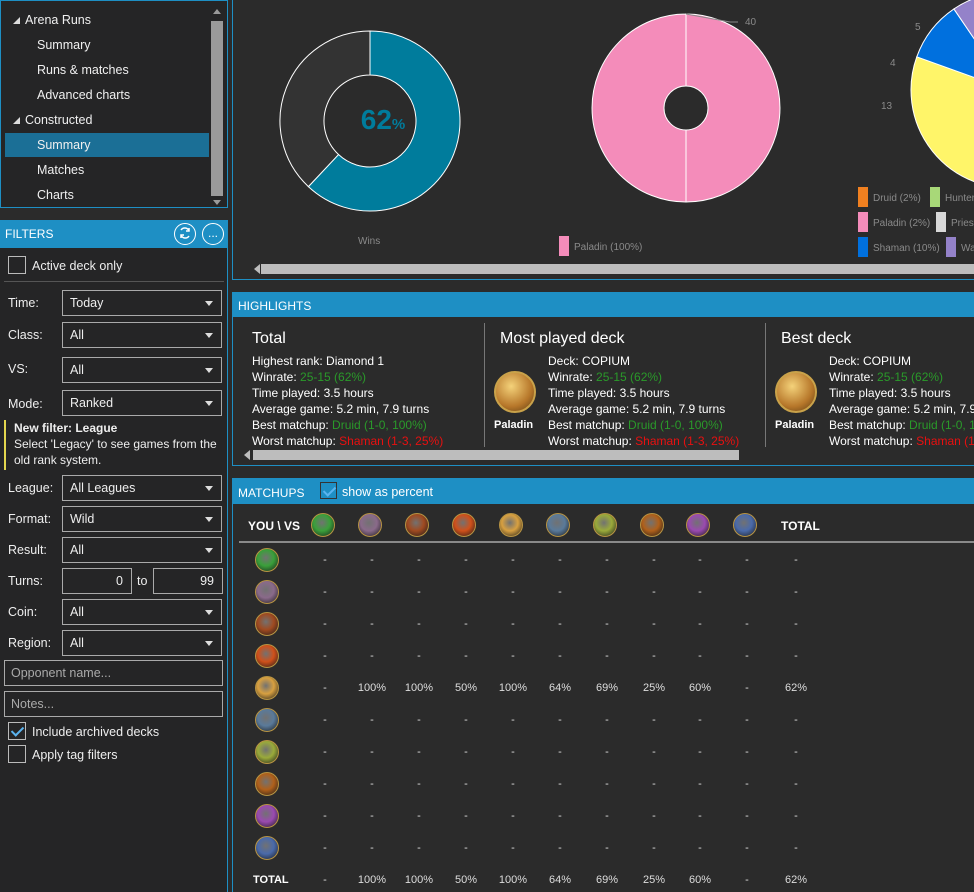 The height and width of the screenshot is (892, 974). What do you see at coordinates (142, 643) in the screenshot?
I see `region-select: All` at bounding box center [142, 643].